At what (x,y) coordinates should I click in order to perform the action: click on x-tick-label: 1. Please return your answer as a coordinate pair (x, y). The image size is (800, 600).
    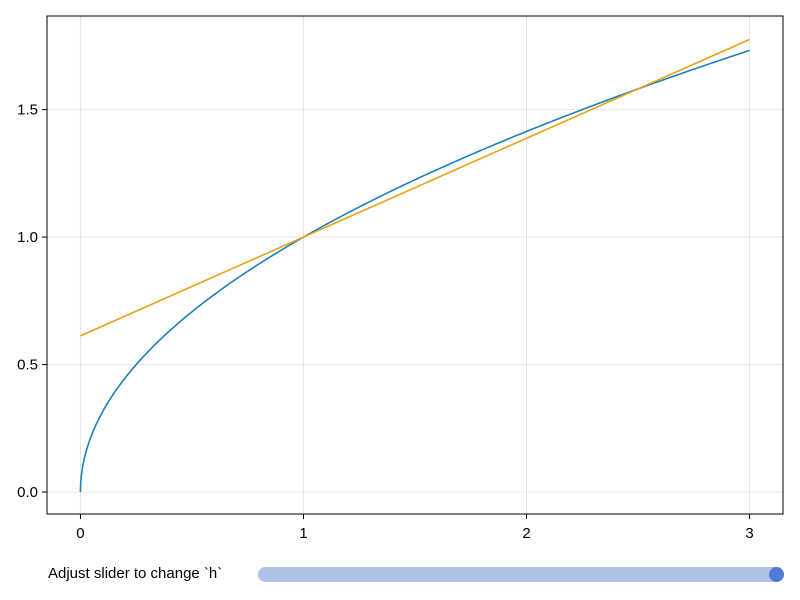
    Looking at the image, I should click on (303, 533).